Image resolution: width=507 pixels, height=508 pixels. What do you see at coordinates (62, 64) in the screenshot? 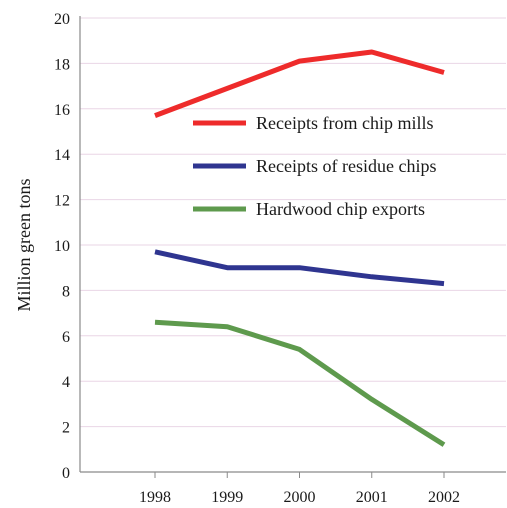
I see `y-tick-label-18: 18` at bounding box center [62, 64].